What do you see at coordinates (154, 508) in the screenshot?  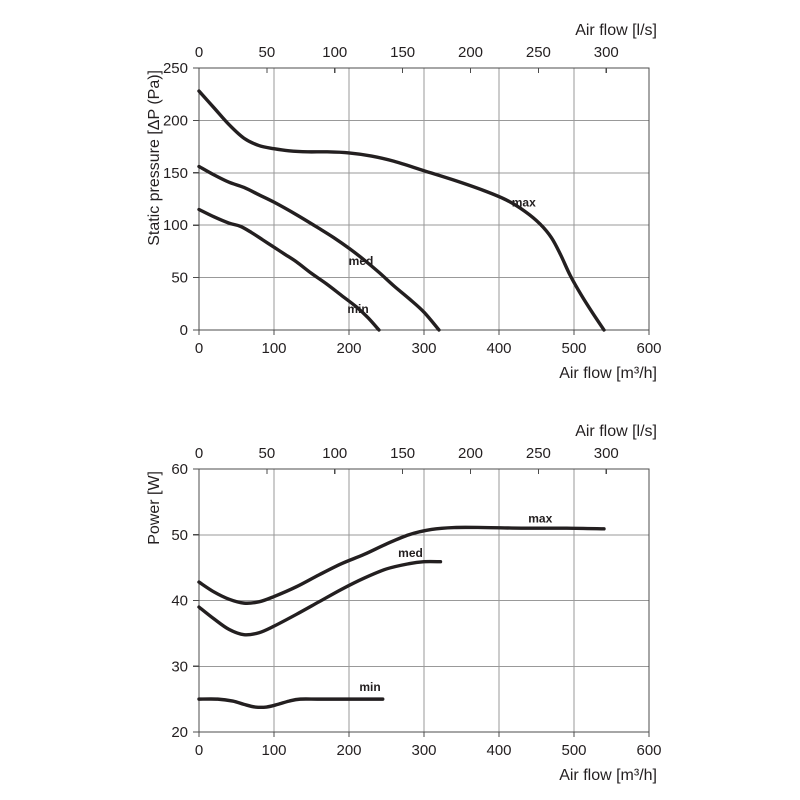 I see `y-axis-title: Power [W]` at bounding box center [154, 508].